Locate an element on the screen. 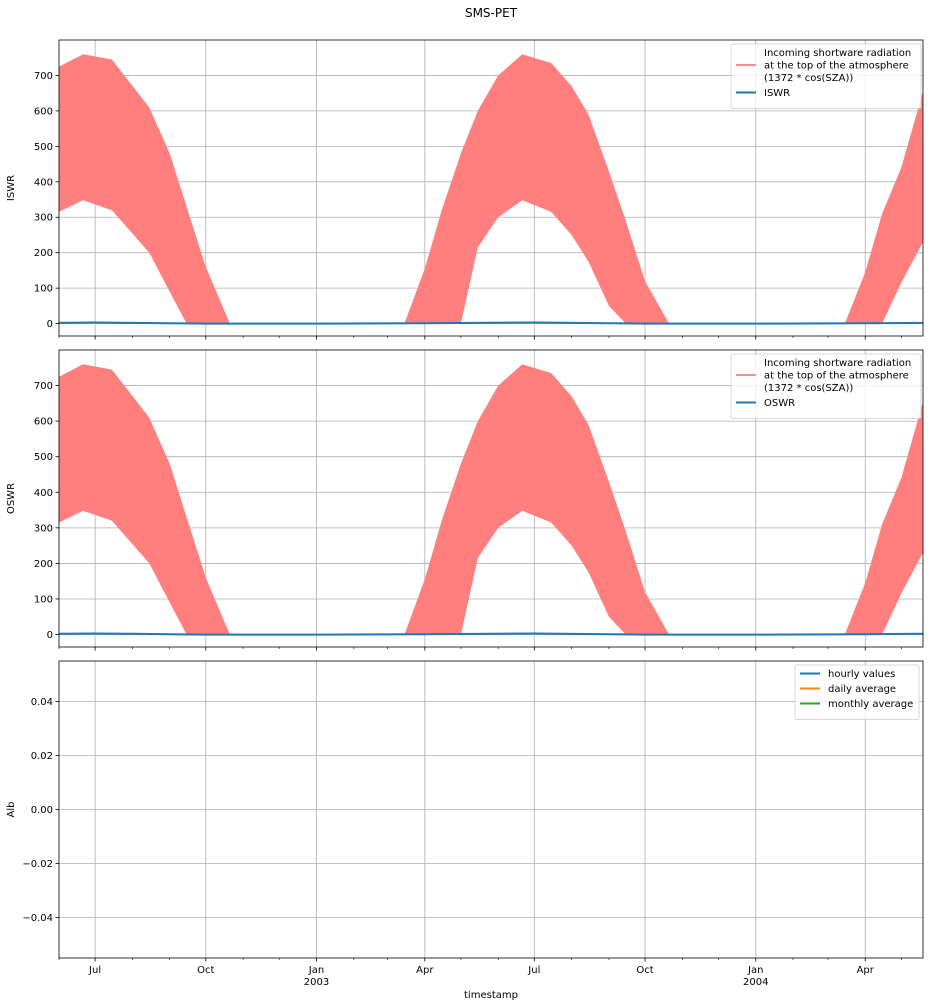 This screenshot has width=930, height=1007. y-tick-label: 0.00 is located at coordinates (42, 810).